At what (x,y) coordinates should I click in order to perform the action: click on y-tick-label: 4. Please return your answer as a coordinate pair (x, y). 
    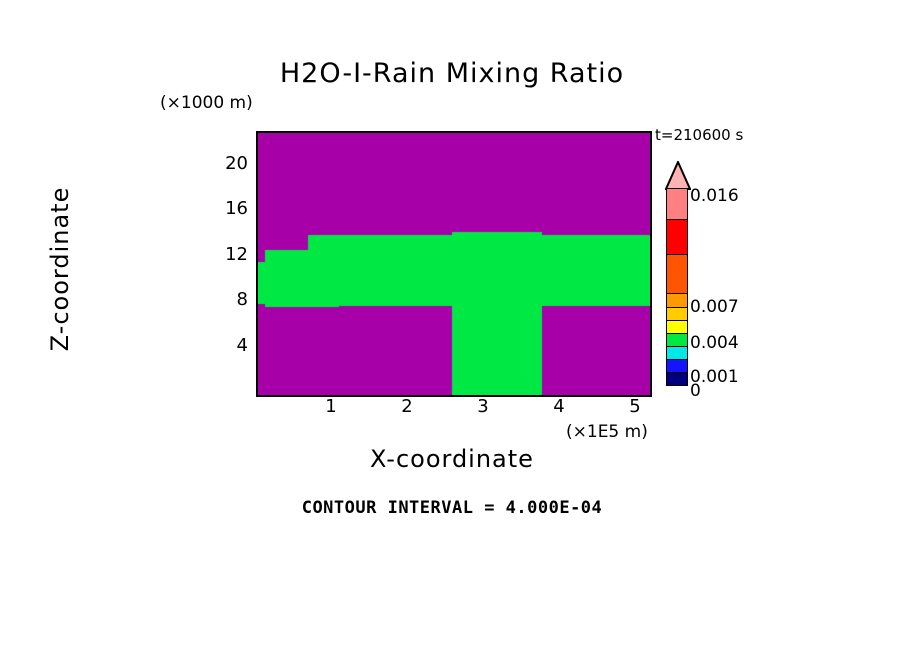
    Looking at the image, I should click on (242, 345).